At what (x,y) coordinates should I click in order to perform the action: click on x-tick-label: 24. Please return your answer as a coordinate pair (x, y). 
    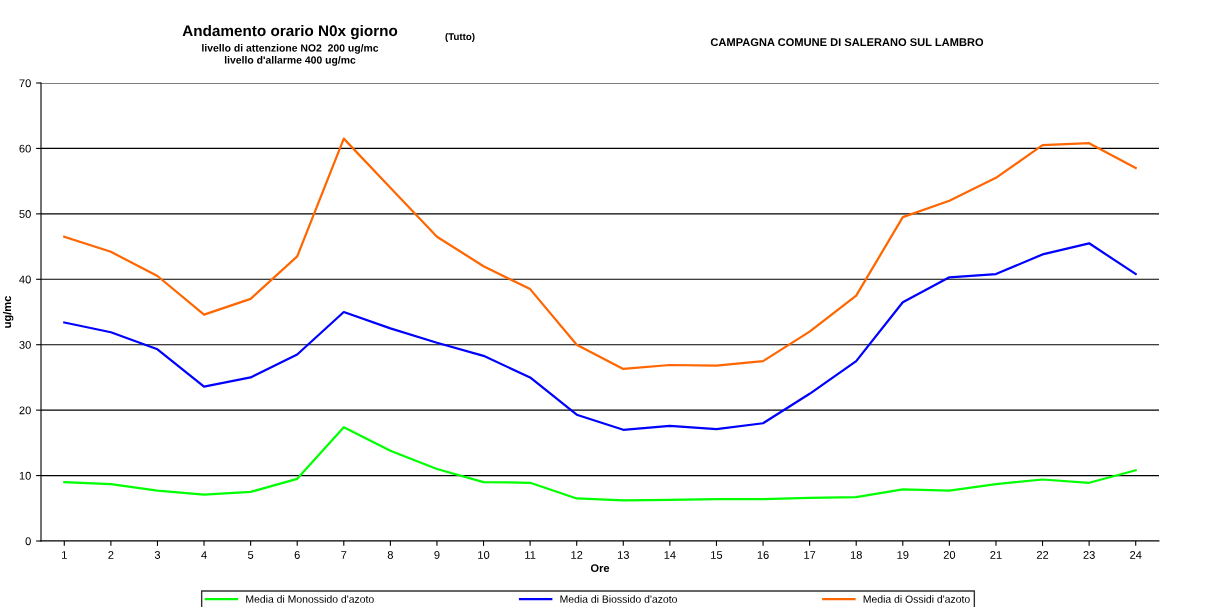
    Looking at the image, I should click on (1136, 555).